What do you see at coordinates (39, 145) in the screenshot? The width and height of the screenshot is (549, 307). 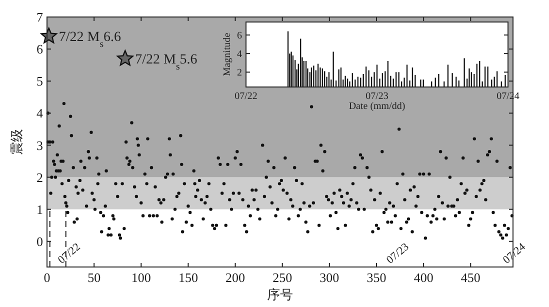 I see `y-tick-label: 3` at bounding box center [39, 145].